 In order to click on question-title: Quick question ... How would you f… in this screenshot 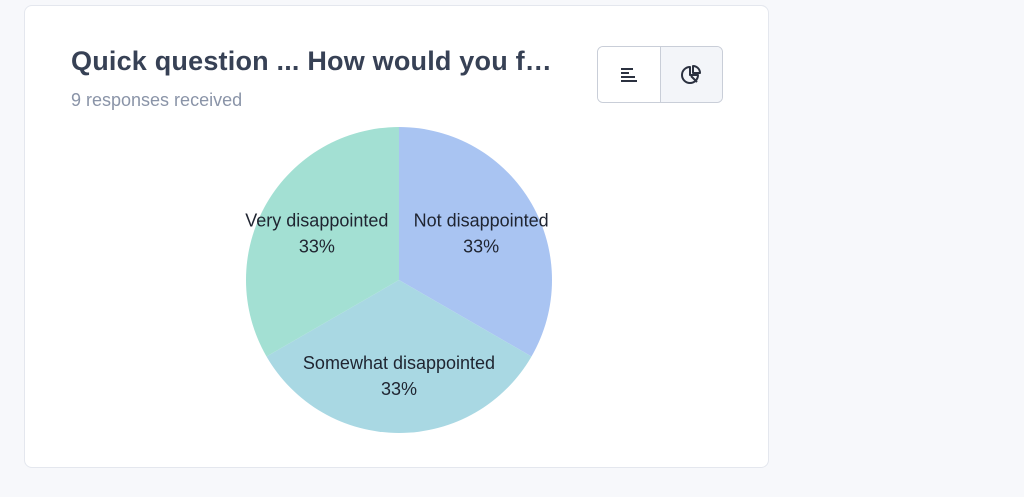, I will do `click(312, 61)`.